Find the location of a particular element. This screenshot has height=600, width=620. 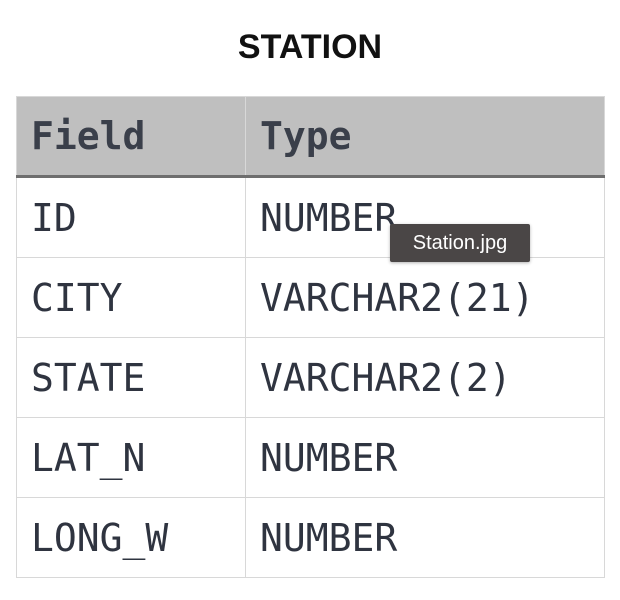

field-cell: CITY is located at coordinates (131, 297).